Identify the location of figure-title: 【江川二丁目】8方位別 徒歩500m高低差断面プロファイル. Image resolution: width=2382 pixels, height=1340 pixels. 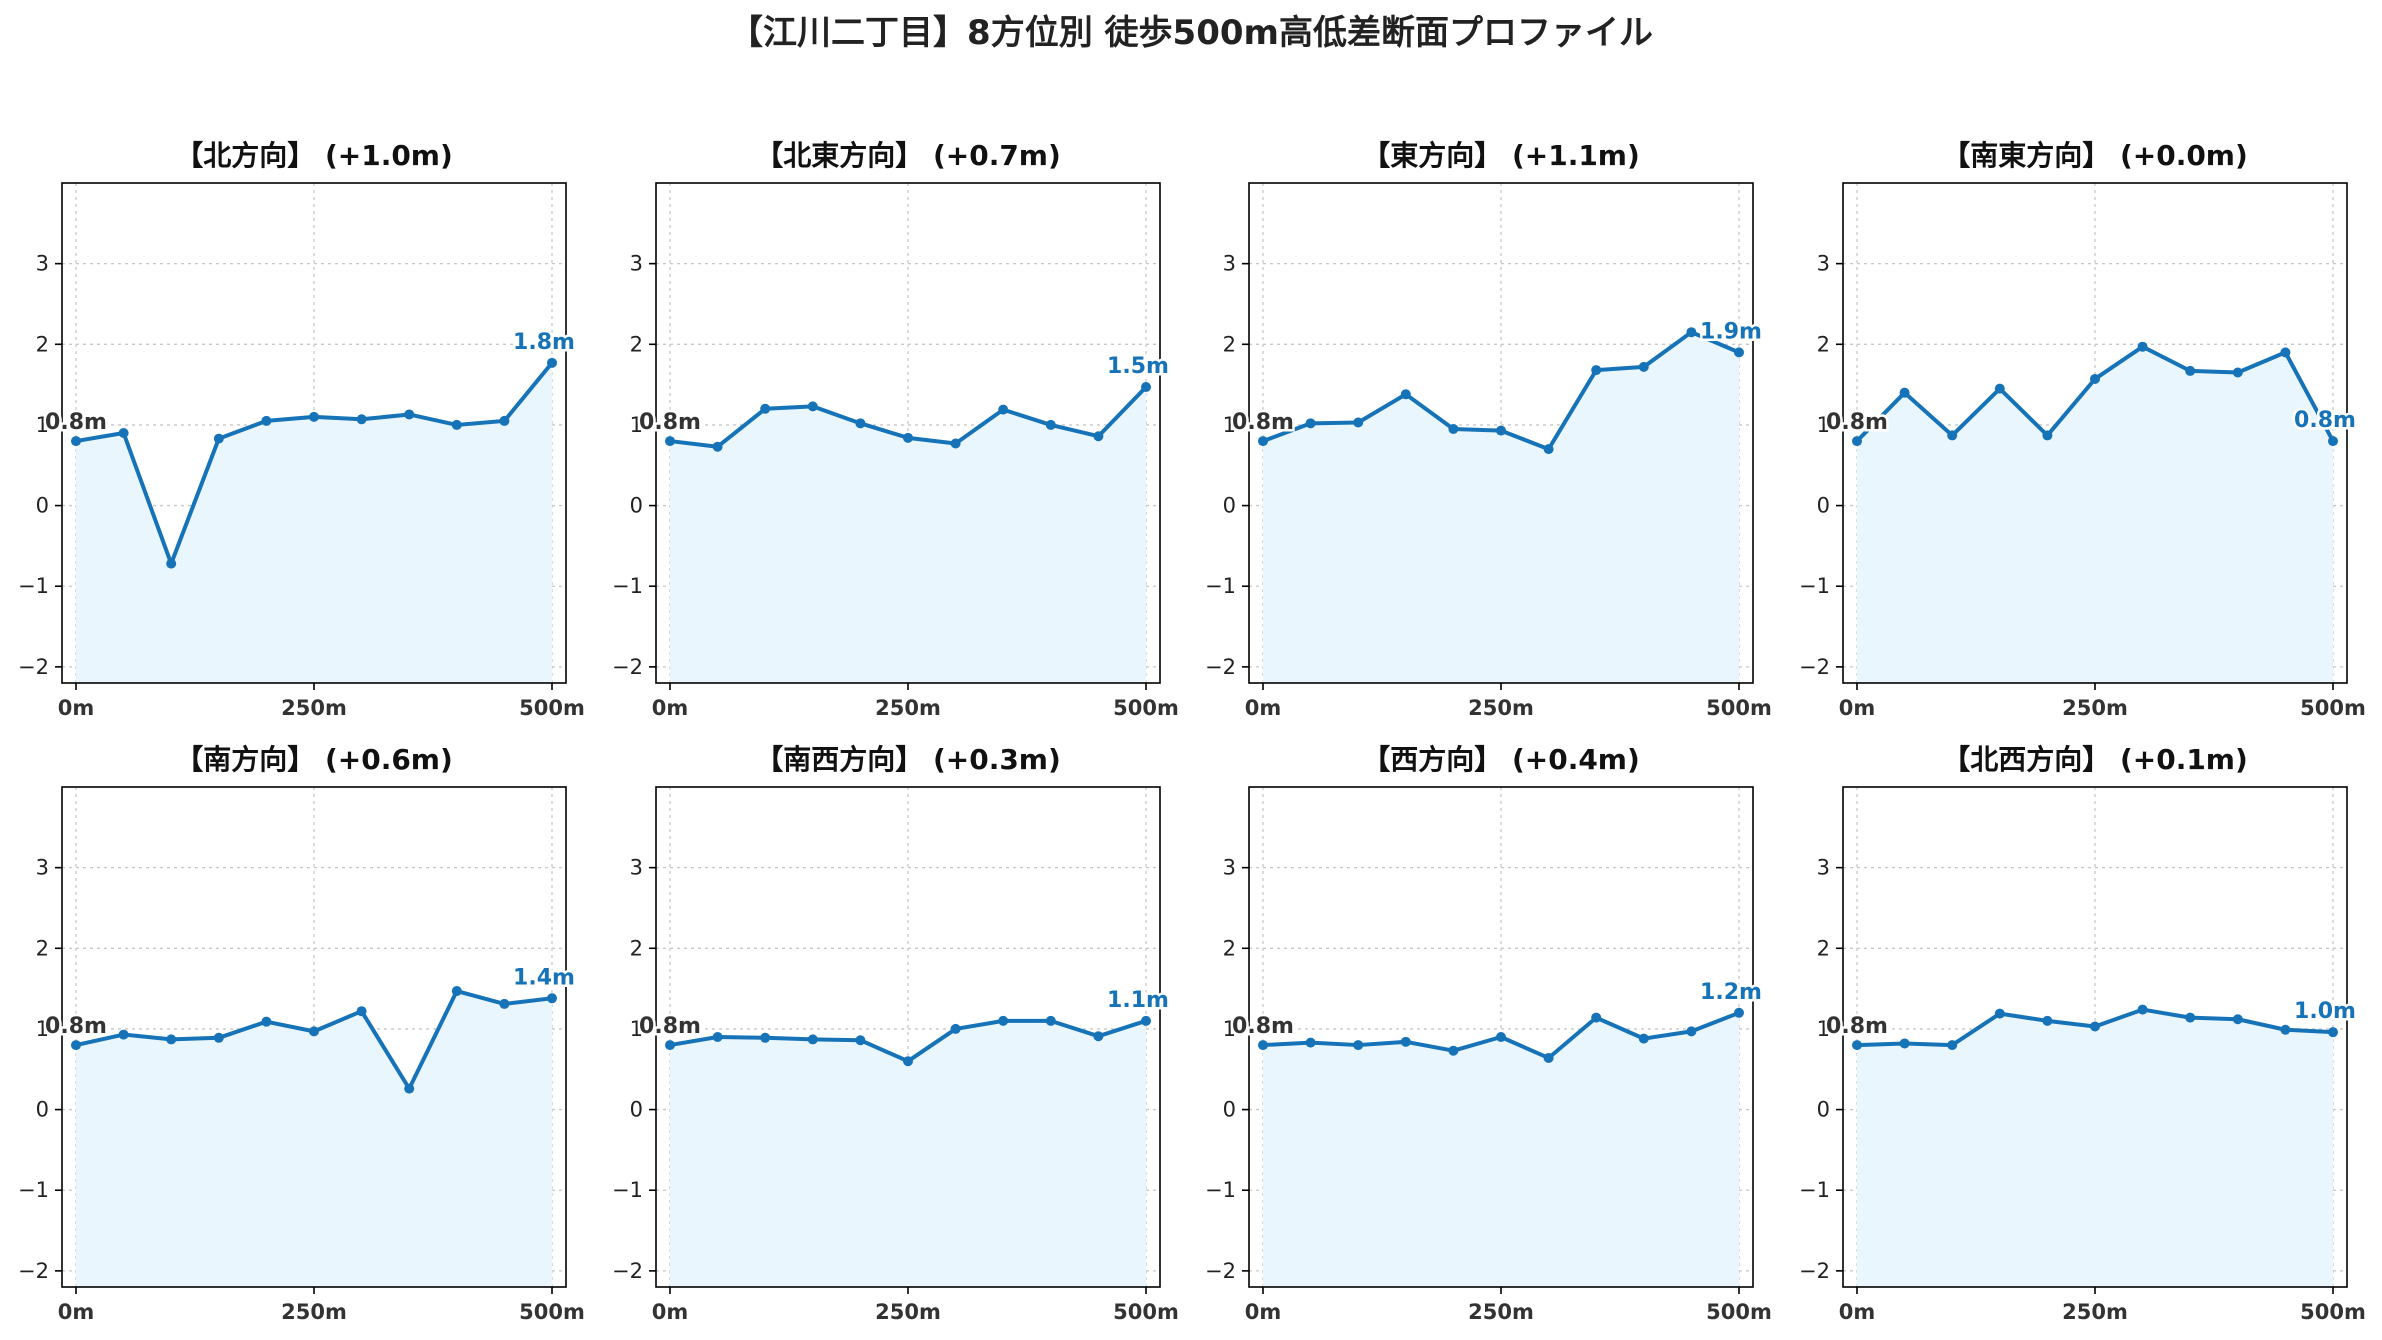
(1191, 33).